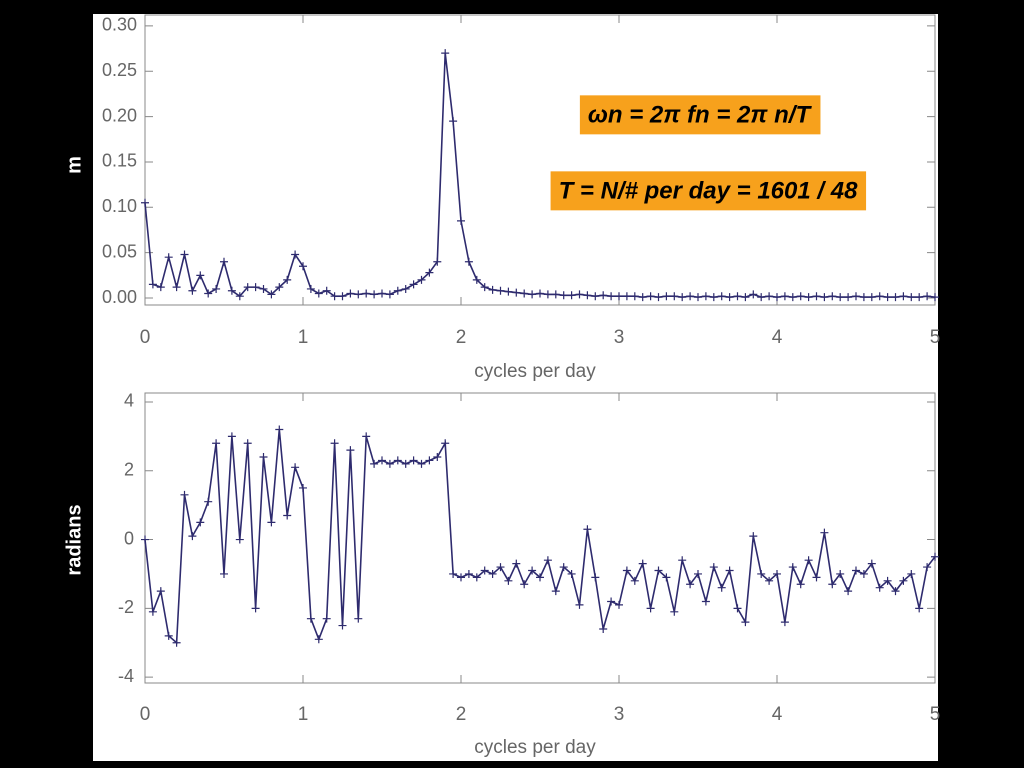 The height and width of the screenshot is (768, 1024). What do you see at coordinates (535, 371) in the screenshot?
I see `x-axis-title: cycles per day` at bounding box center [535, 371].